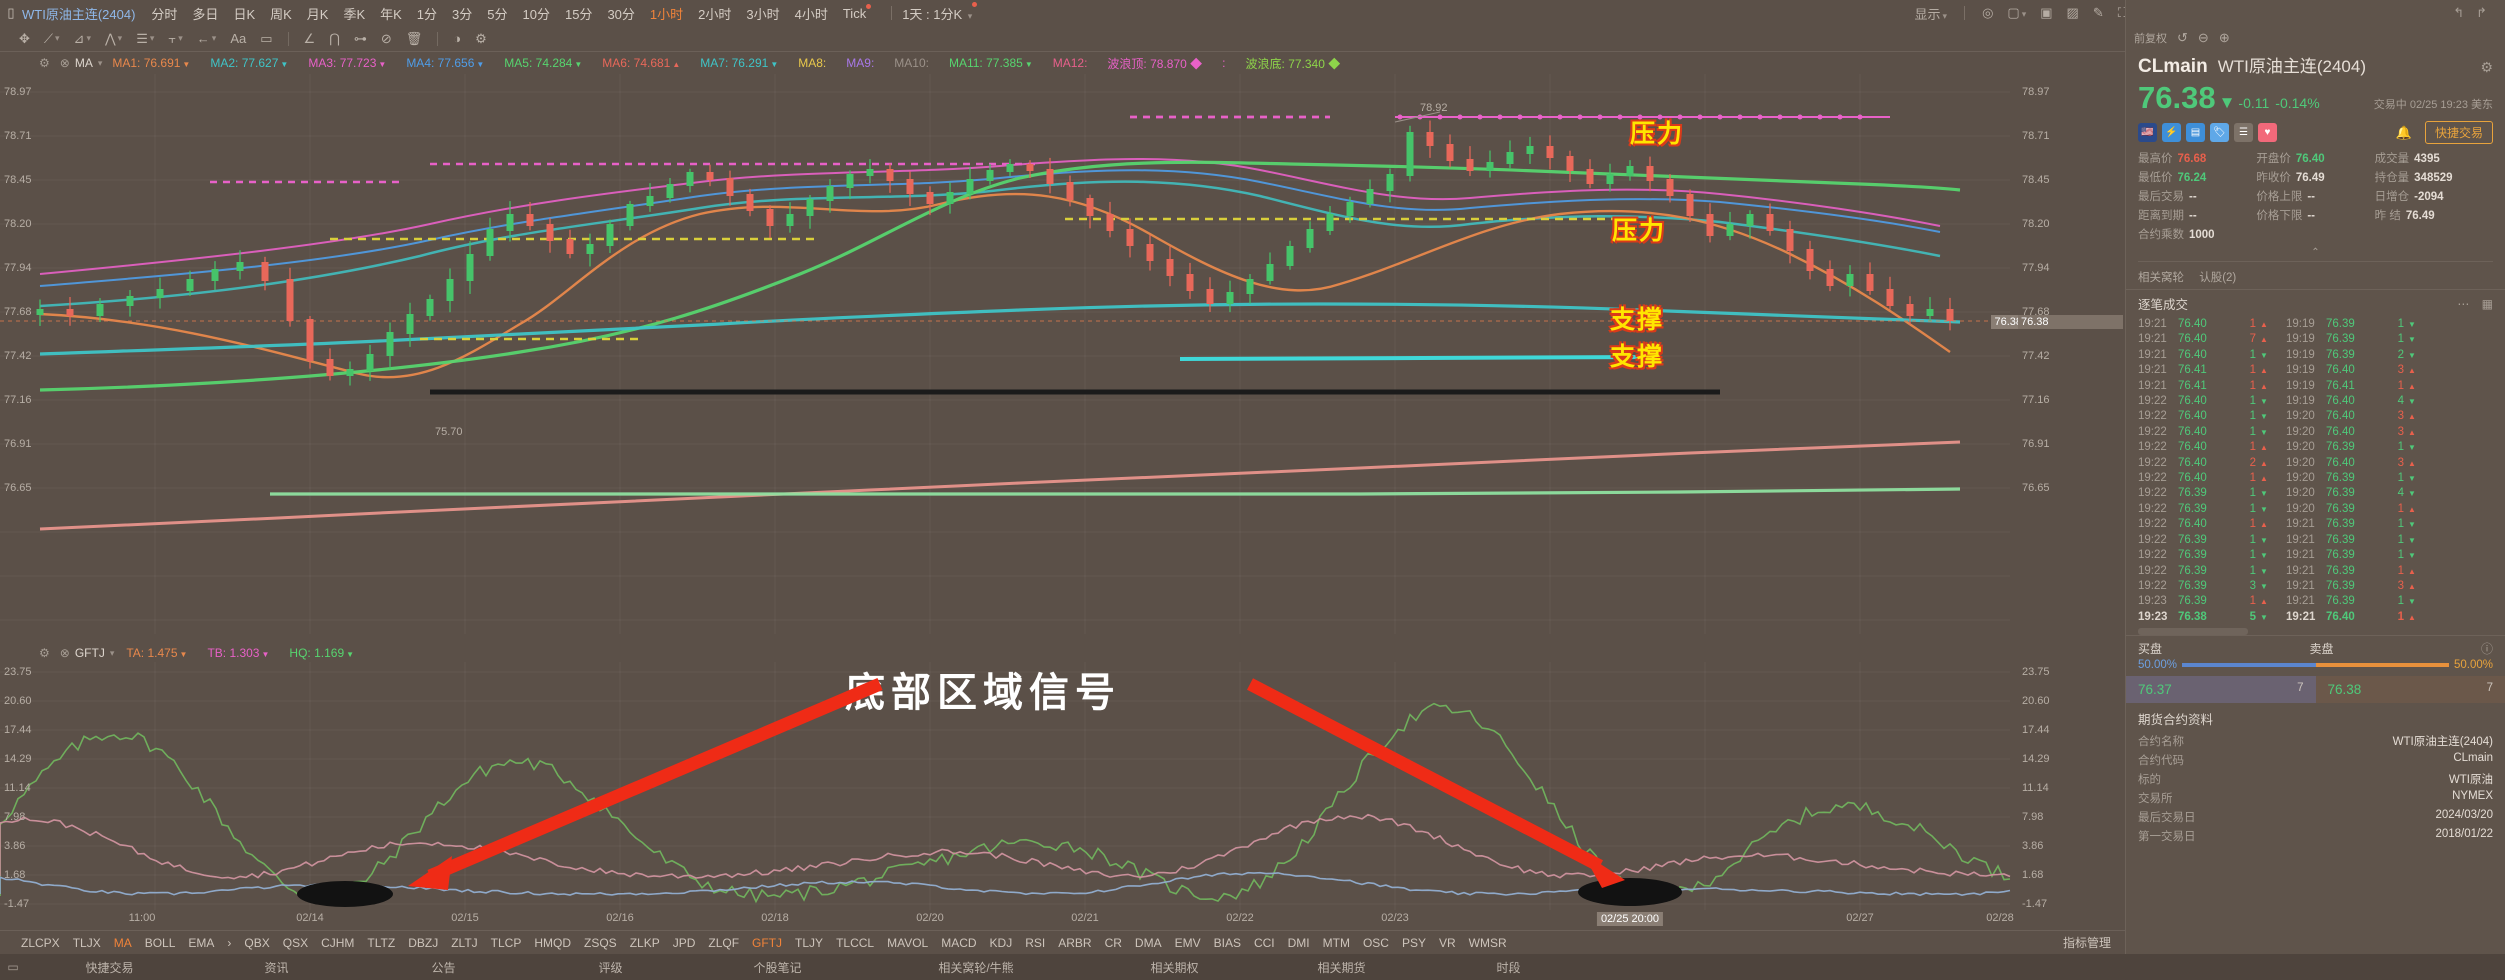 The width and height of the screenshot is (2505, 980). Describe the element at coordinates (1375, 942) in the screenshot. I see `indicator-osc: OSC` at that location.